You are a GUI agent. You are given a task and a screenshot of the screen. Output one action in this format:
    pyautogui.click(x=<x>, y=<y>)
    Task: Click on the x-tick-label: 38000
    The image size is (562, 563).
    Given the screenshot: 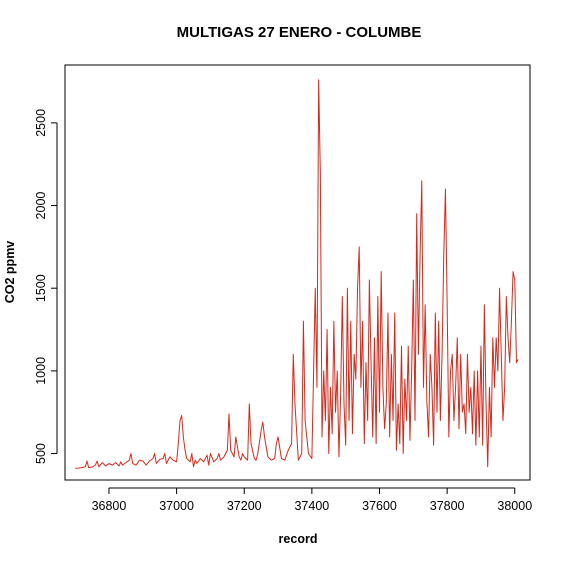 What is the action you would take?
    pyautogui.click(x=514, y=506)
    